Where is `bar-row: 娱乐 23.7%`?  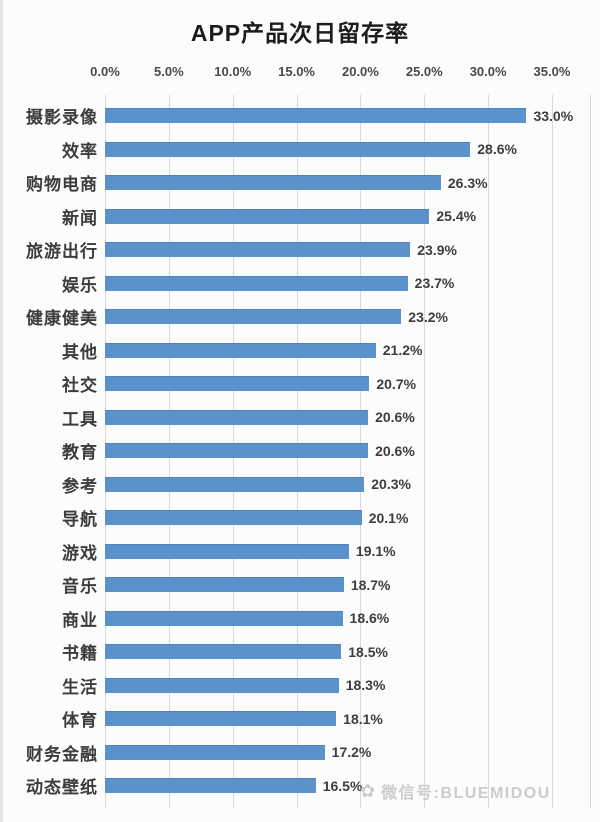
bar-row: 娱乐 23.7% is located at coordinates (300, 284).